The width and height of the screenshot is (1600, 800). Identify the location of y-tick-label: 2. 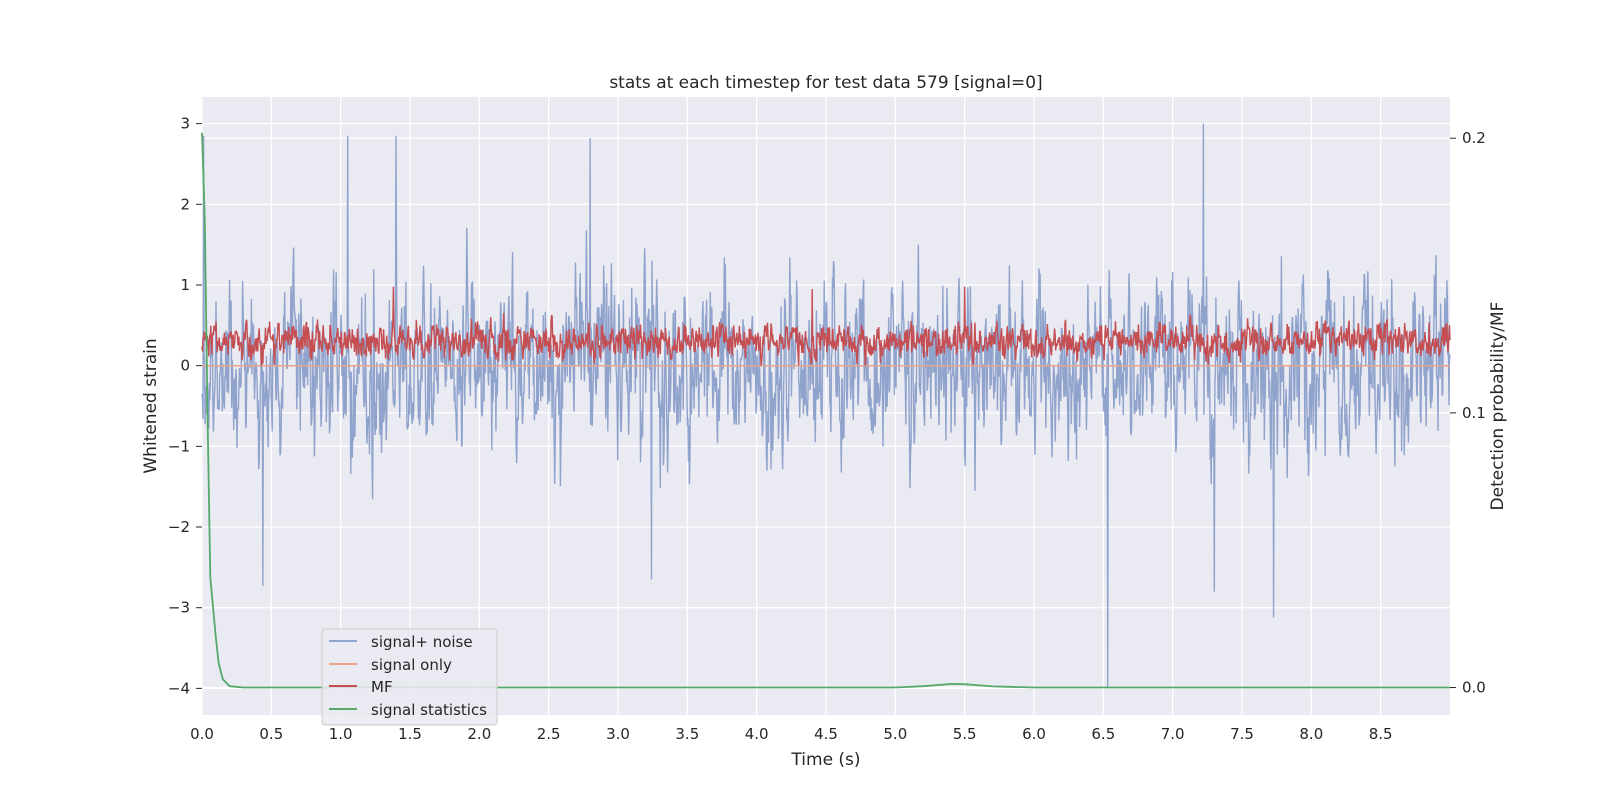
(185, 204).